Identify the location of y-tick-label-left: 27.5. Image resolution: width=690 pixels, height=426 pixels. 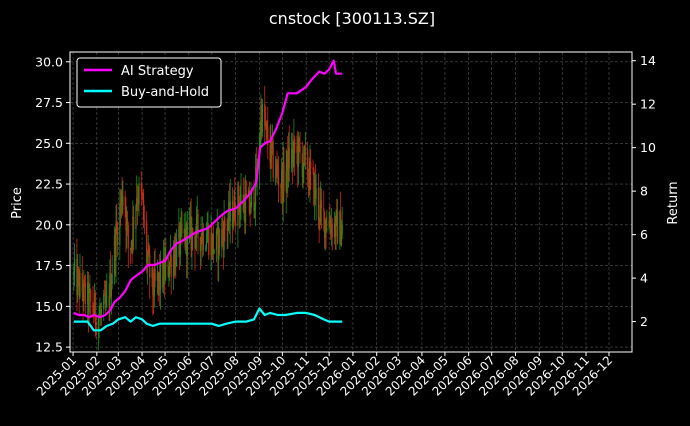
(49, 102).